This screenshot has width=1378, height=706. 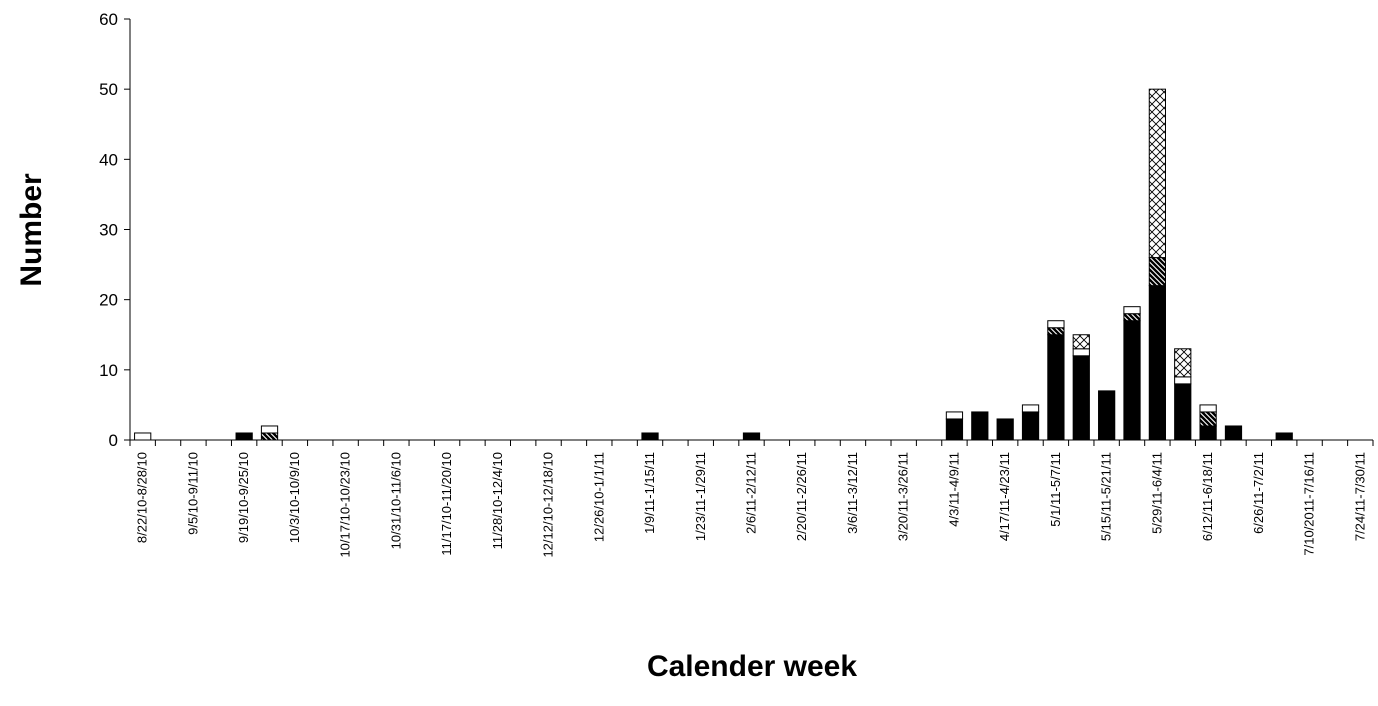 What do you see at coordinates (801, 496) in the screenshot?
I see `x-tick-label: 2/20/11-2/26/11` at bounding box center [801, 496].